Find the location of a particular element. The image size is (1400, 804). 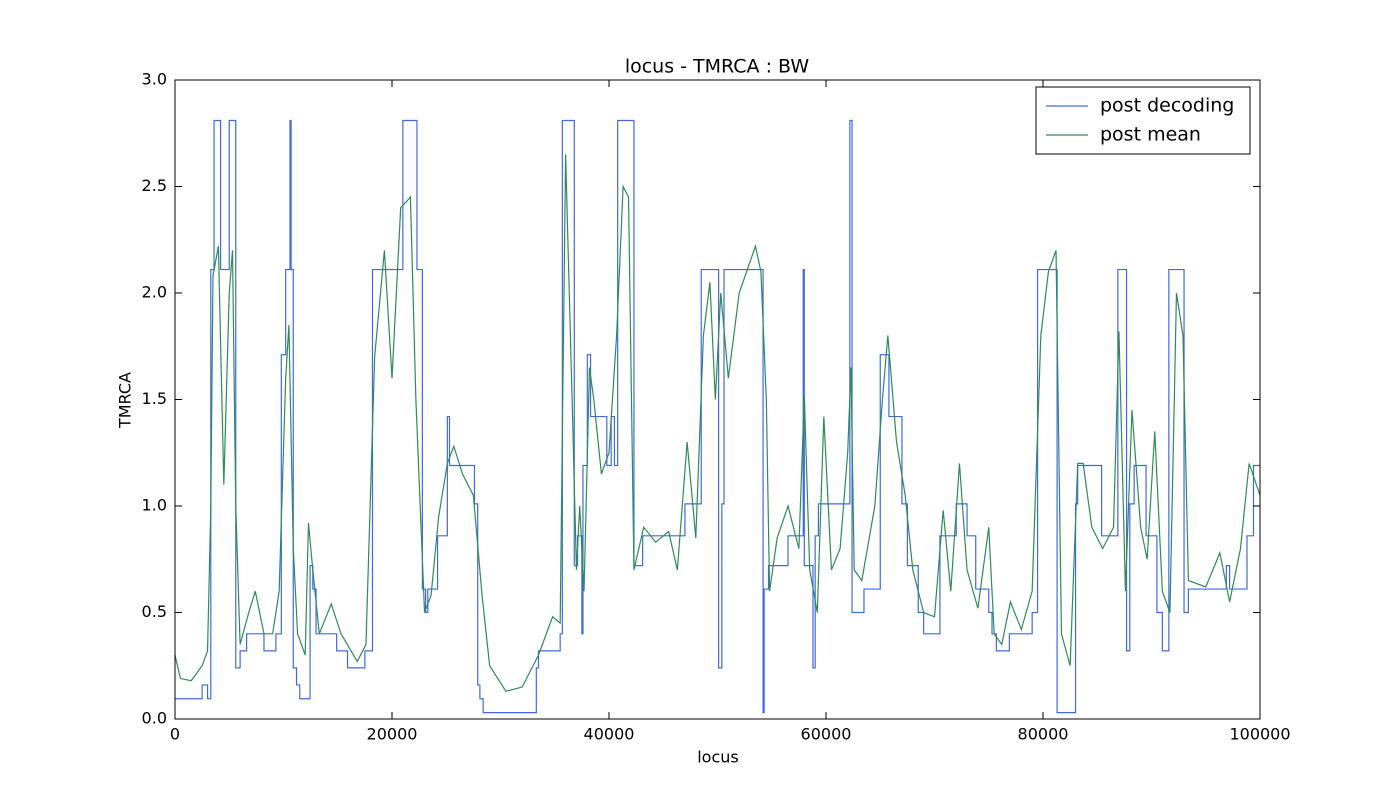

y-tick-label: 1.5 is located at coordinates (154, 398).